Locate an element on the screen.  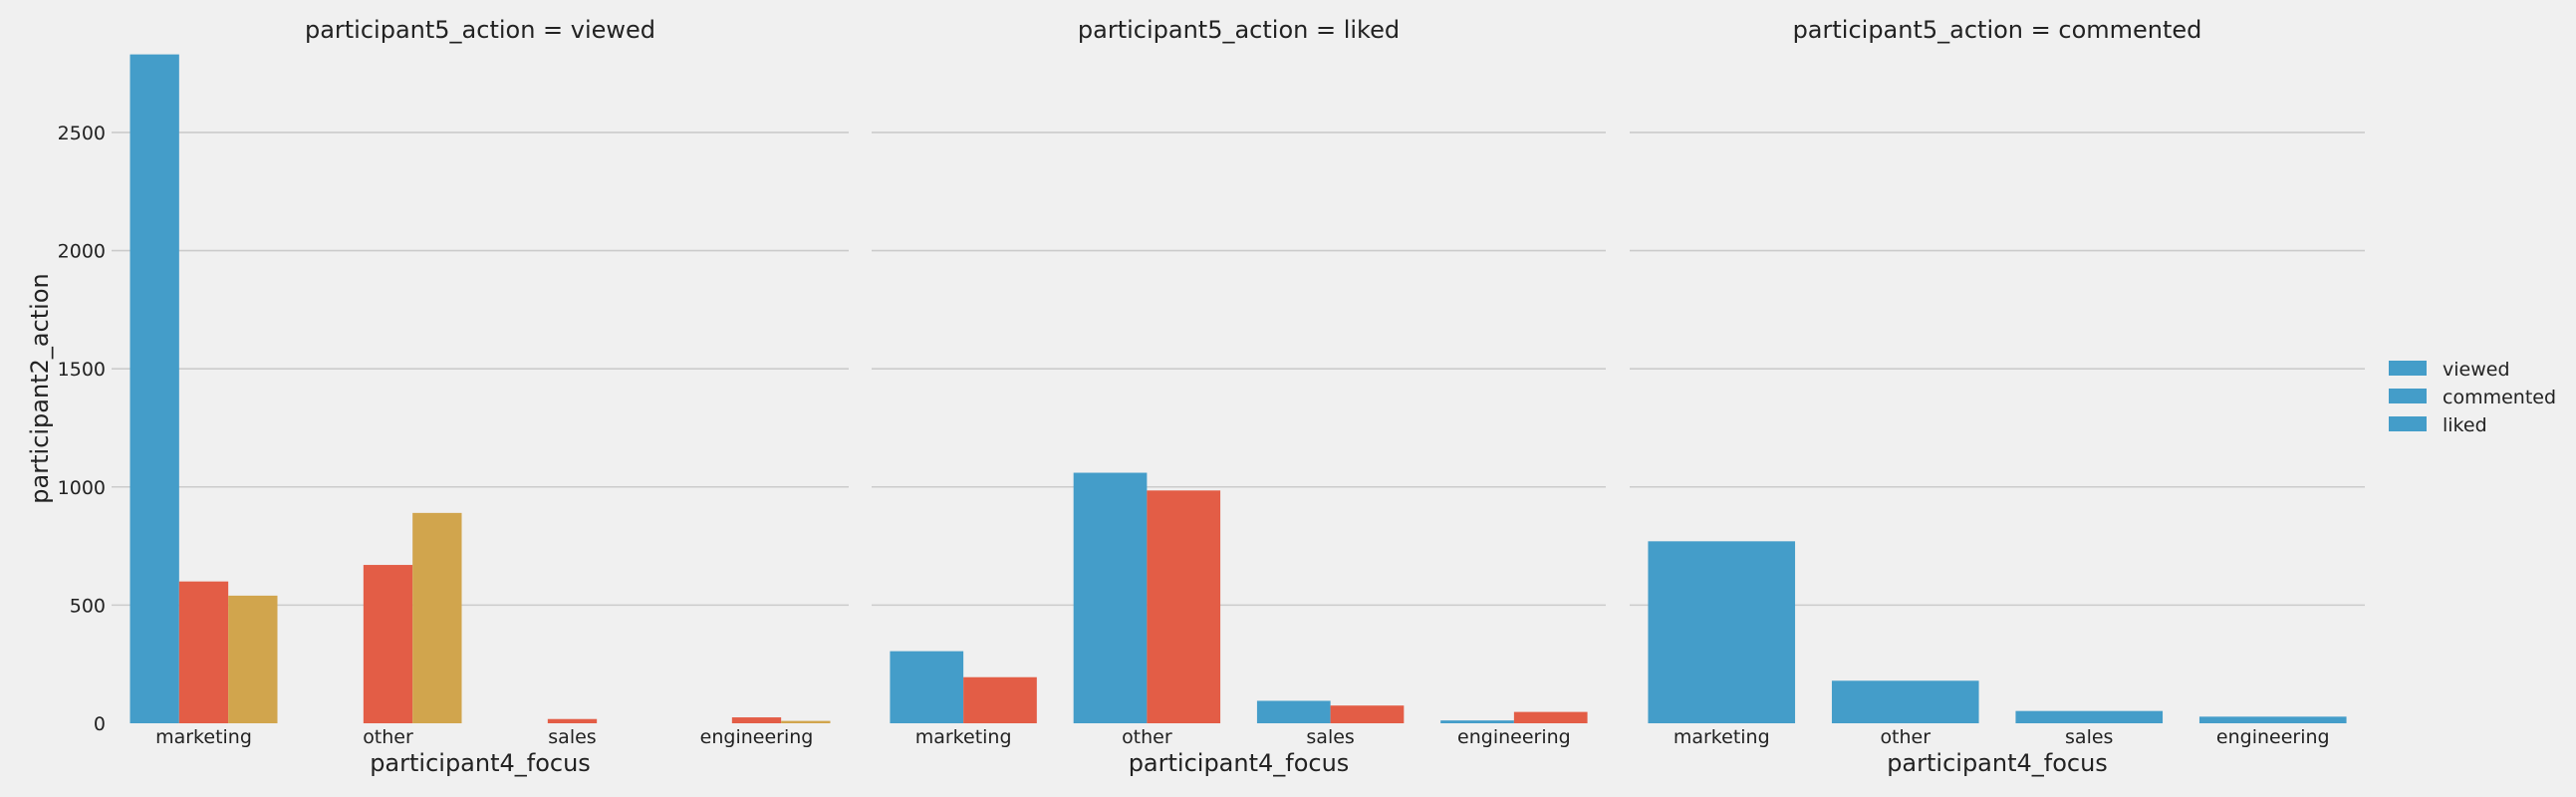
legend-label: liked is located at coordinates (2465, 425).